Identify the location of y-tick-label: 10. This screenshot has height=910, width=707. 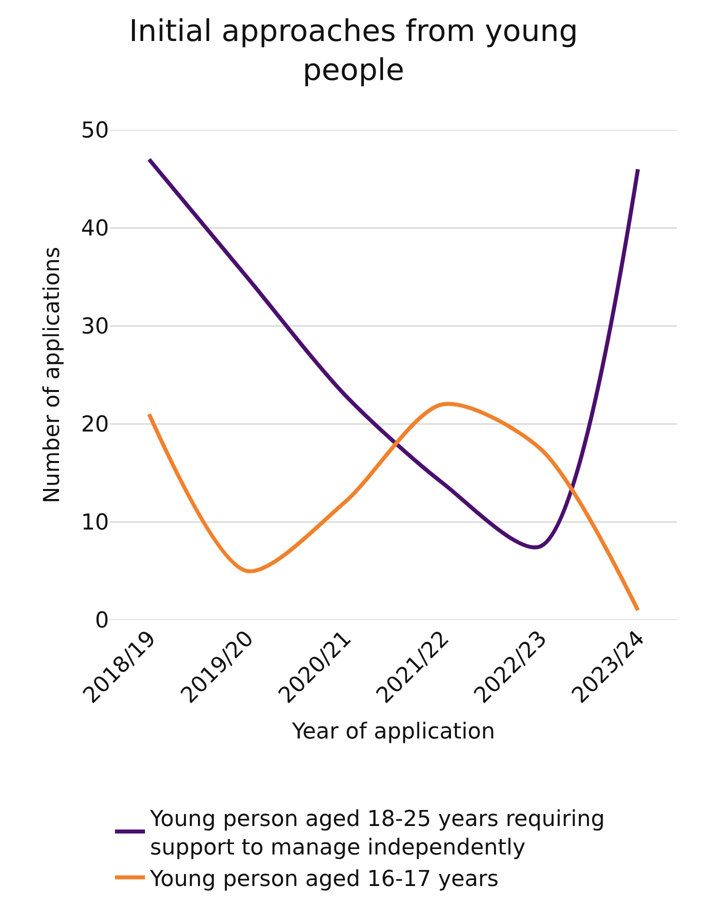
(95, 523).